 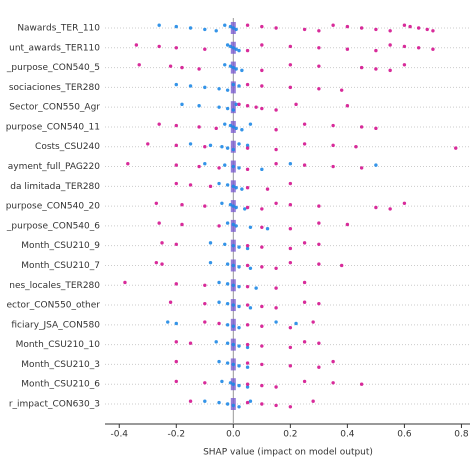 I want to click on x-tick-label: 0.4, so click(x=347, y=435).